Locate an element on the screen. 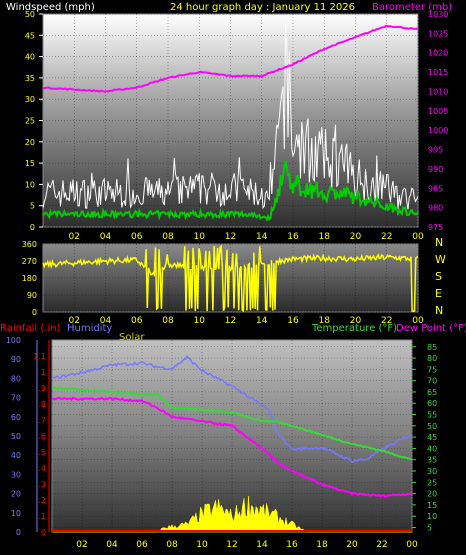 Image resolution: width=466 pixels, height=555 pixels. temperature-y-tick: 35 is located at coordinates (432, 460).